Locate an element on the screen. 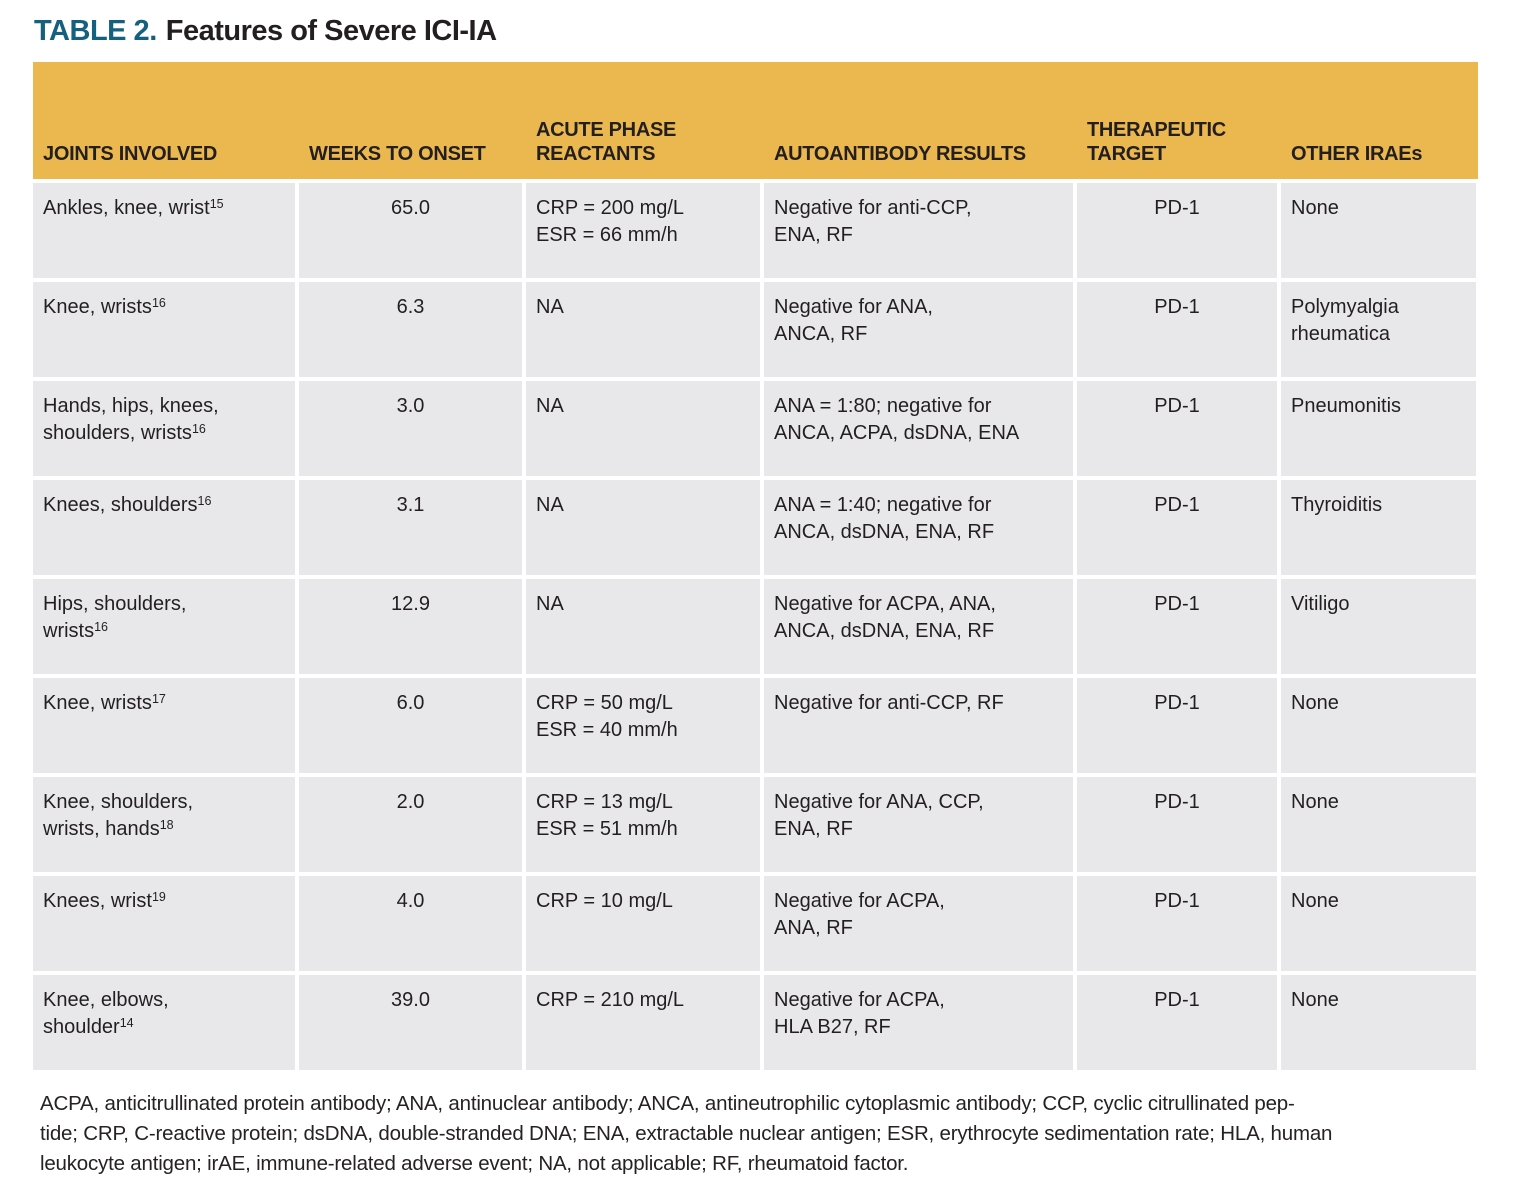 The image size is (1528, 1200). cell-autoantibody-results: Negative for ACPA, HLA B27, RF is located at coordinates (918, 1022).